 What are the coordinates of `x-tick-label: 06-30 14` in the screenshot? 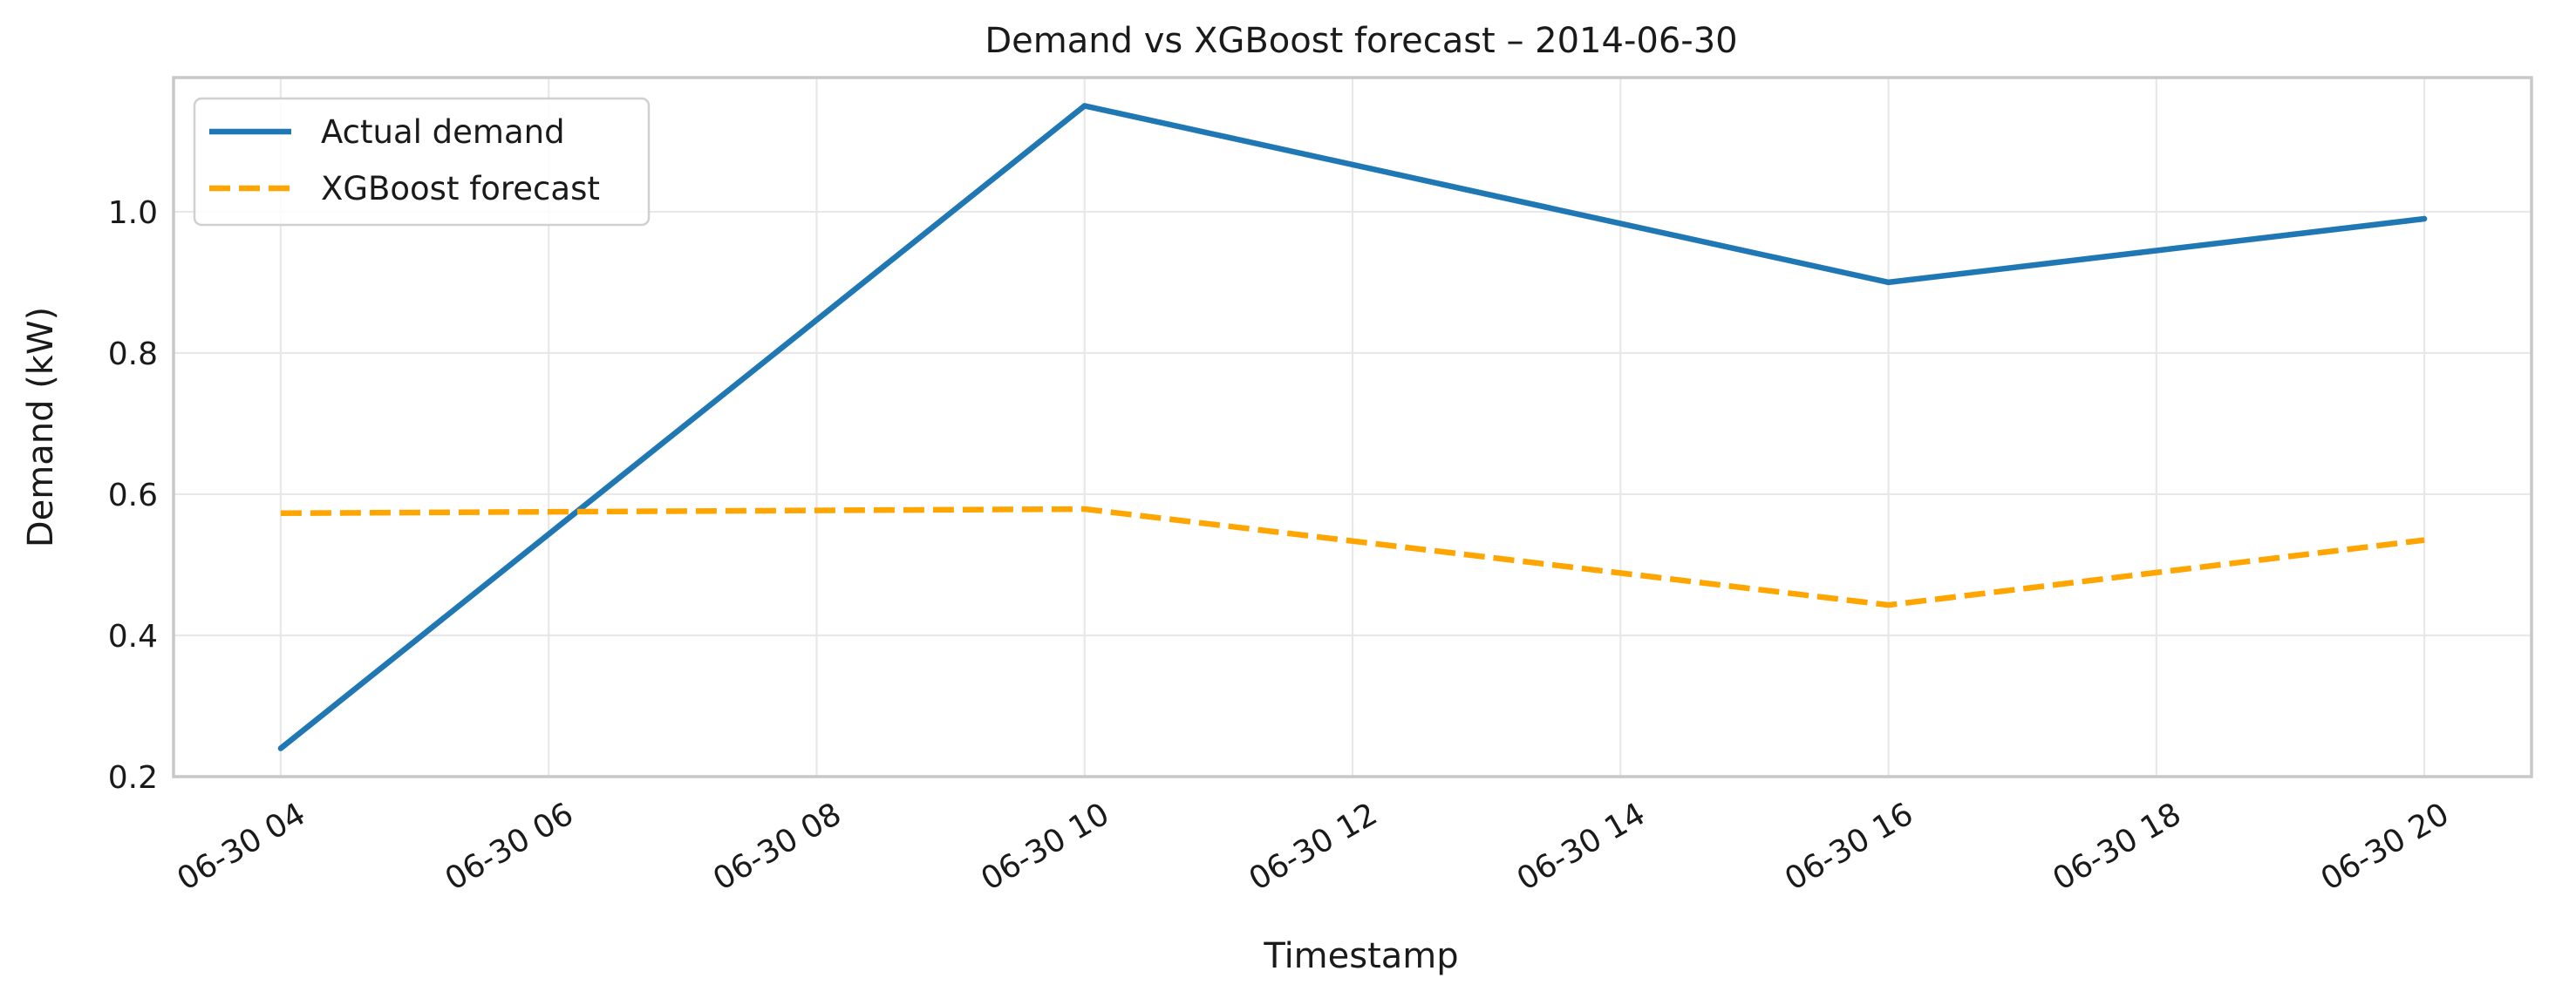 It's located at (1581, 847).